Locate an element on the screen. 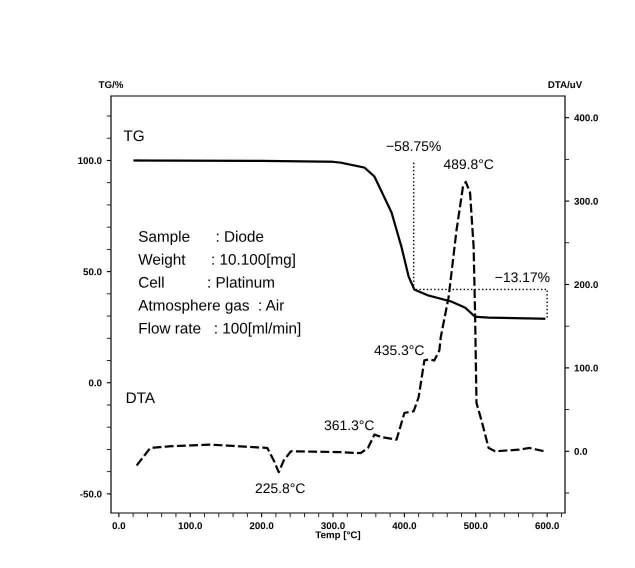 The width and height of the screenshot is (635, 568). annotation: 489.8°C is located at coordinates (469, 164).